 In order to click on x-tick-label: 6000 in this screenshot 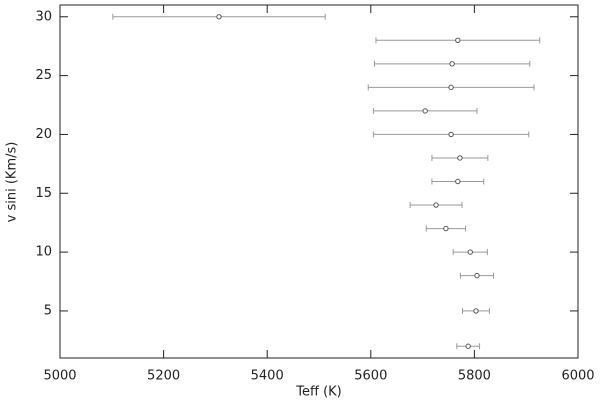, I will do `click(577, 376)`.